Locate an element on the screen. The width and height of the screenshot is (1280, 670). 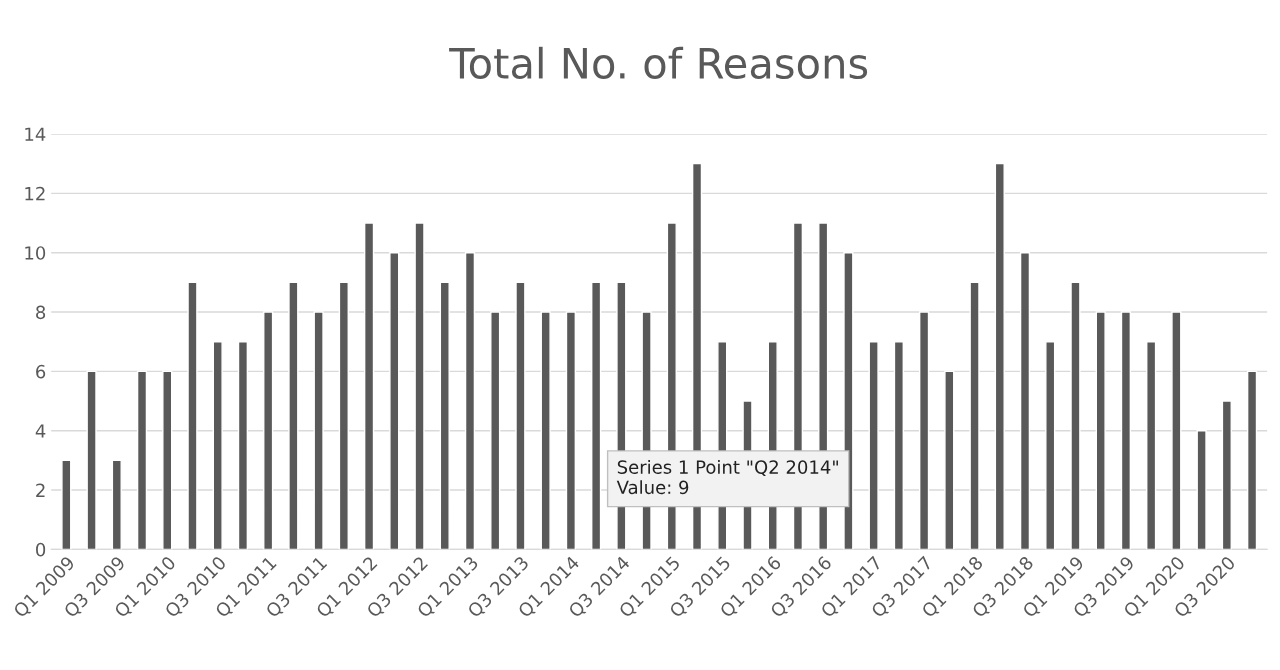
annotation: Series 1 Point "Q2 2014" Value: 9 is located at coordinates (727, 477).